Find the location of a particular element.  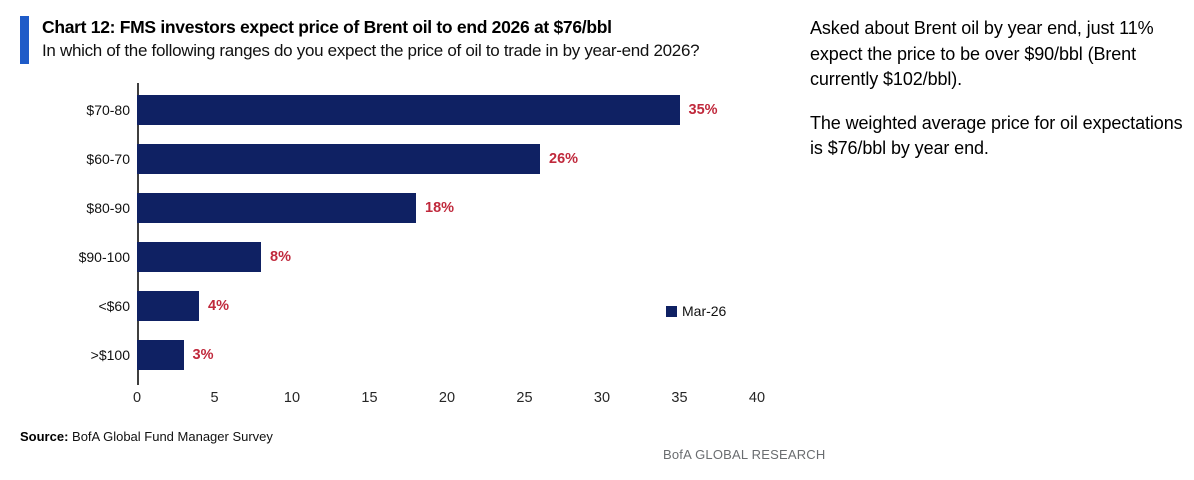

x-axis: 0 5 10 15 20 25 30 35 40 is located at coordinates (449, 399).